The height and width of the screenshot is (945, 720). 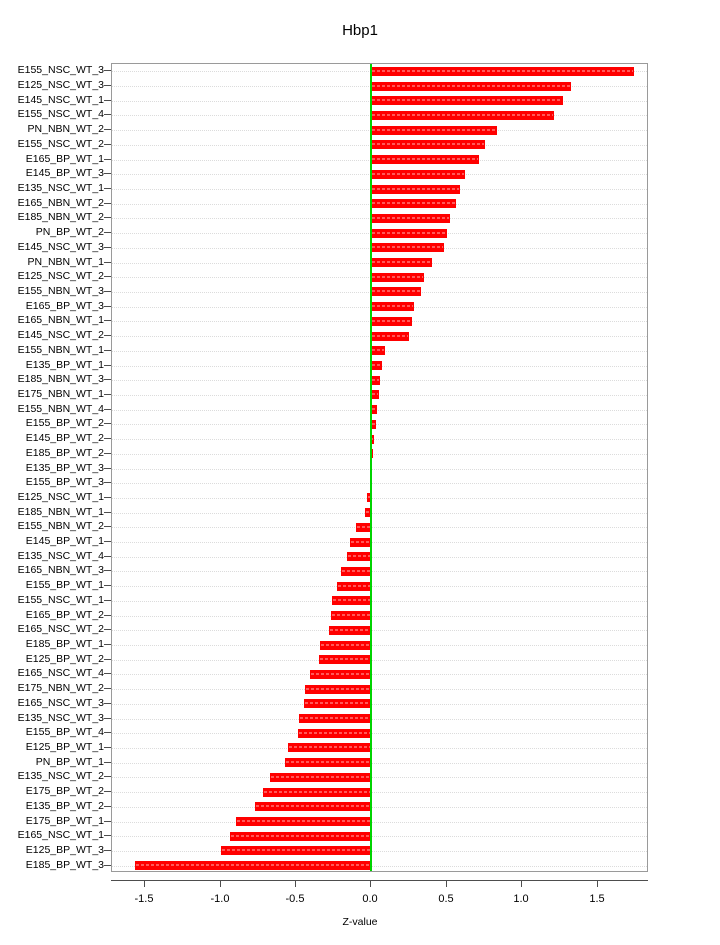 I want to click on y-axis-tick-label: E155_NBN_WT_2, so click(x=60, y=526).